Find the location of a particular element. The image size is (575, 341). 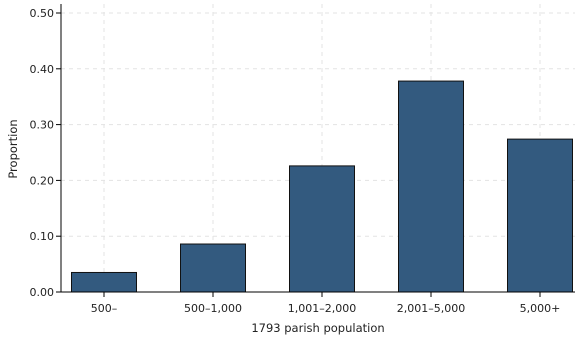

y-tick-label: 0.00 is located at coordinates (42, 292).